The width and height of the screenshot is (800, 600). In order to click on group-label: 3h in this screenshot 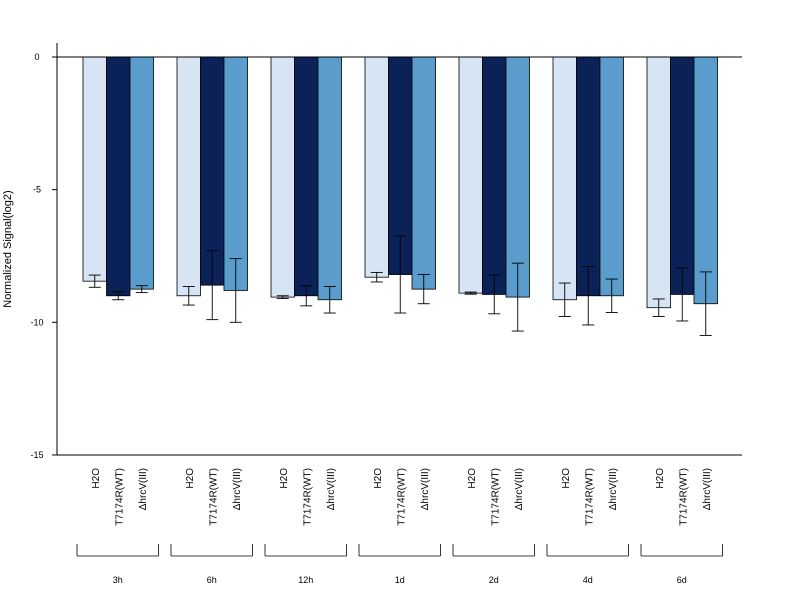, I will do `click(118, 580)`.